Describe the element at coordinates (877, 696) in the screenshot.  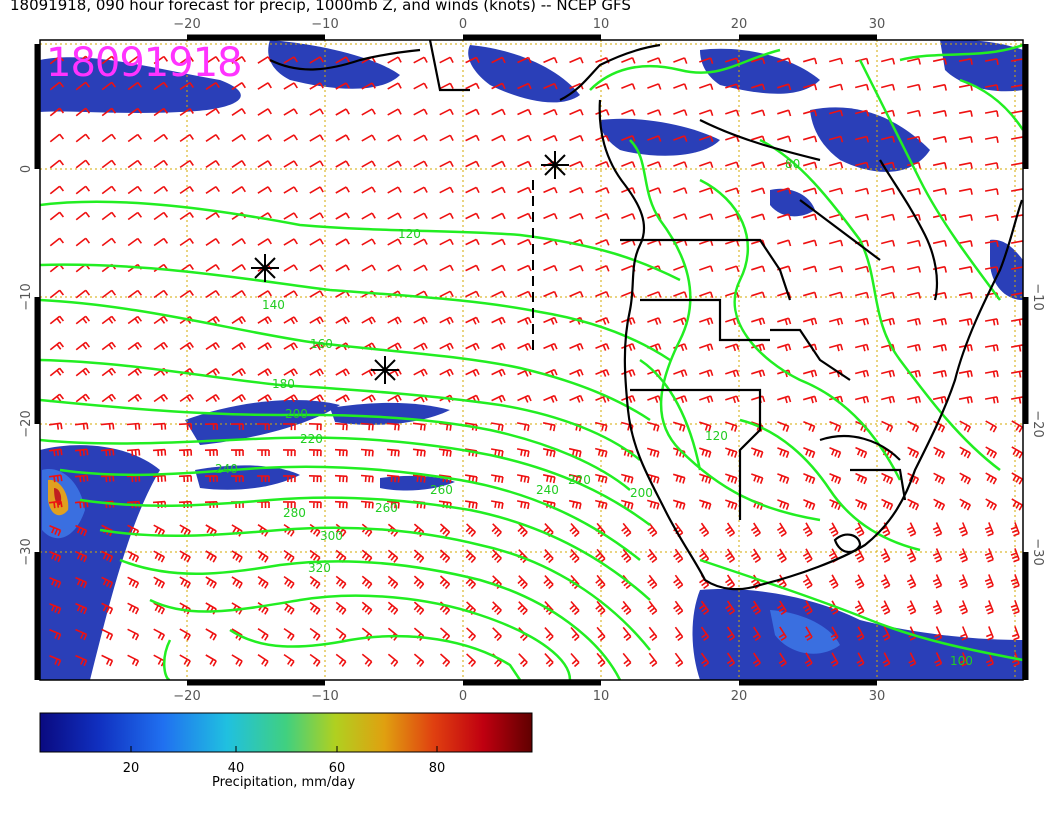
I see `svg-text: 30` at that location.